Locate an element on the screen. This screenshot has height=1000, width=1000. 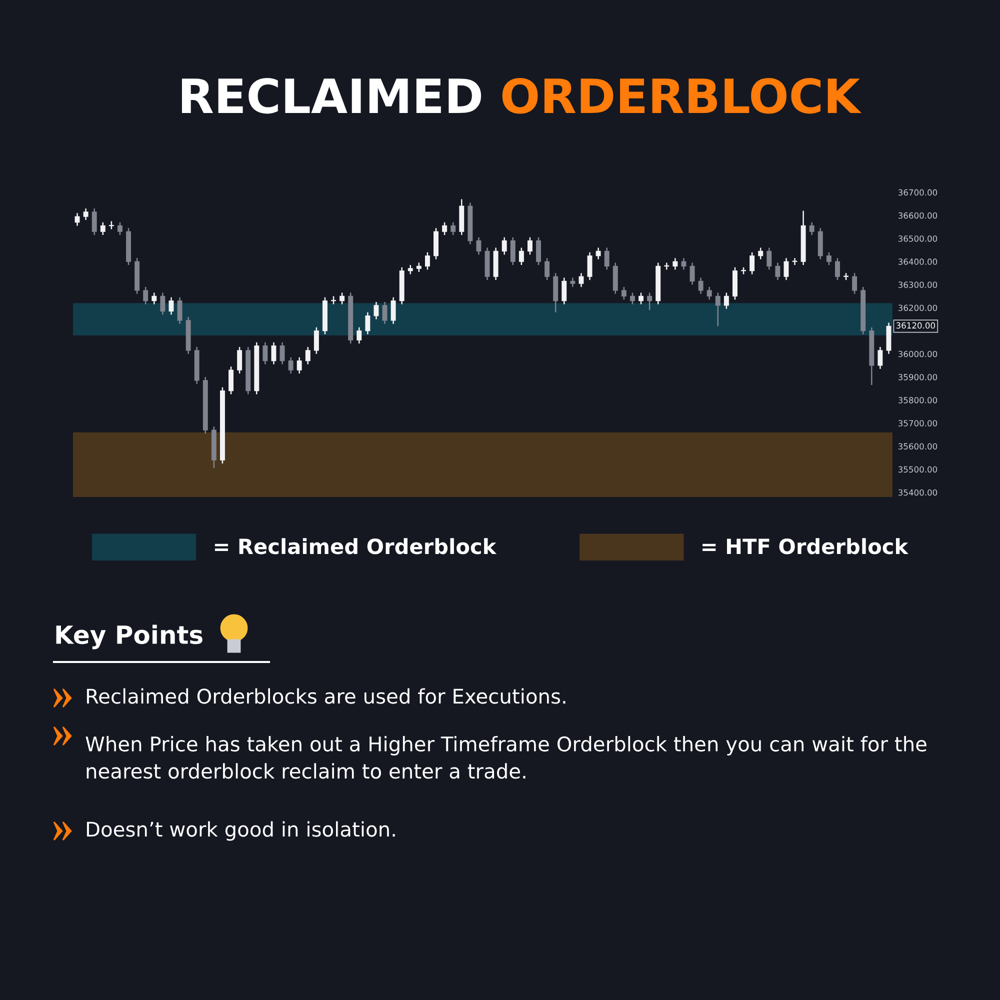
y-tick-label: 36200.00 is located at coordinates (918, 308).